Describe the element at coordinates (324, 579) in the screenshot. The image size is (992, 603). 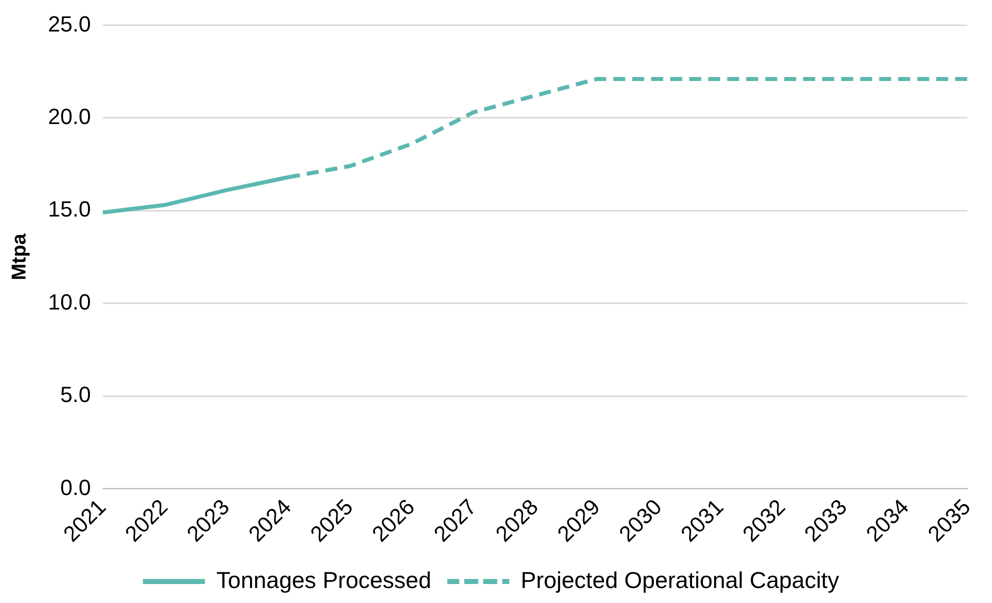
I see `legend-label: Tonnages Processed` at that location.